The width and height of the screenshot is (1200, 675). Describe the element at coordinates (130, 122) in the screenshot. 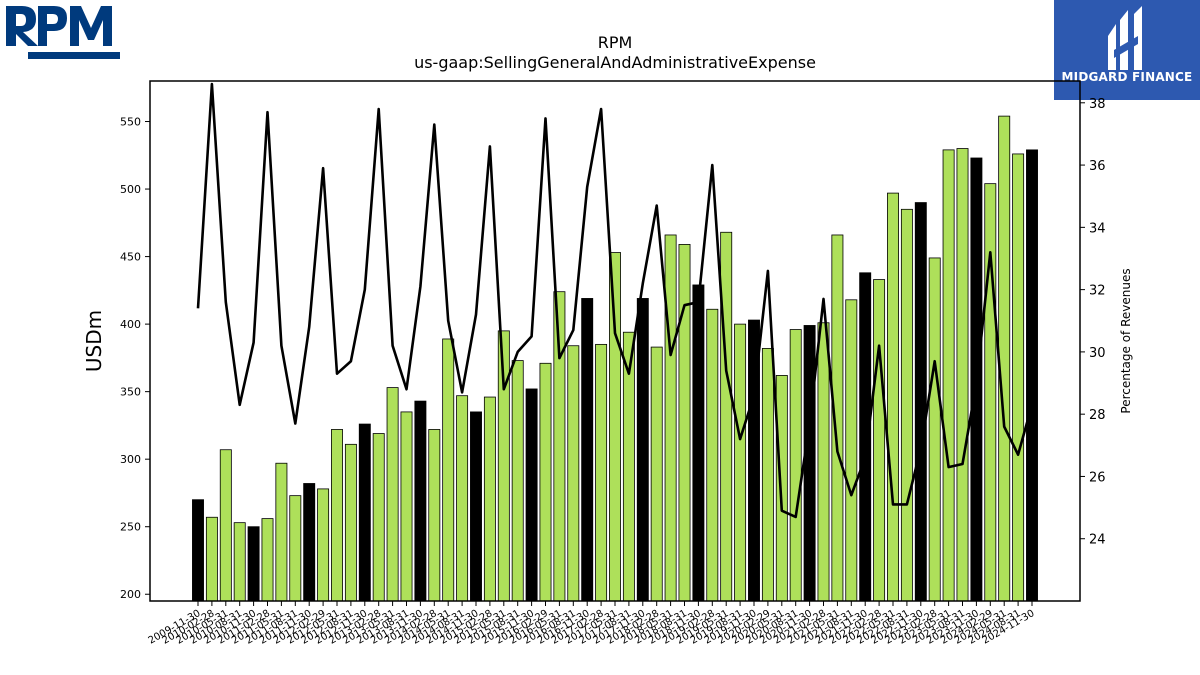

I see `y-tick-label: 550` at that location.